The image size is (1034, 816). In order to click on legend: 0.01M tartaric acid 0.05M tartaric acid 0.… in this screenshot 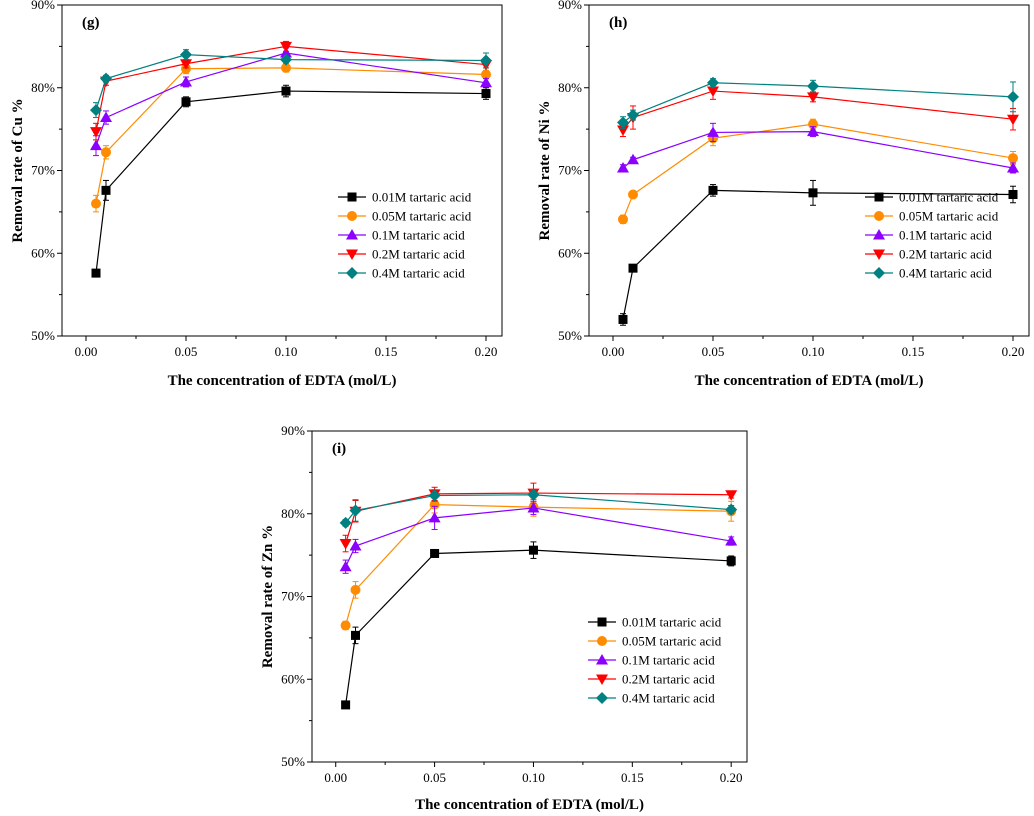, I will do `click(655, 660)`.